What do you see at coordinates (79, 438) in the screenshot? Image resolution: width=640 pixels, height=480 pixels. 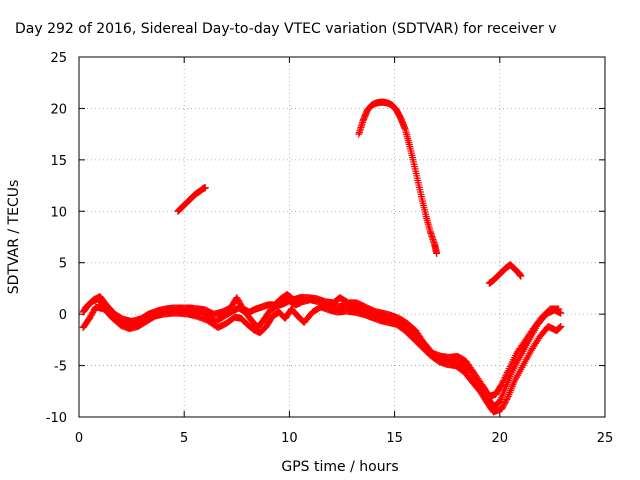 I see `x-tick-label: 0` at bounding box center [79, 438].